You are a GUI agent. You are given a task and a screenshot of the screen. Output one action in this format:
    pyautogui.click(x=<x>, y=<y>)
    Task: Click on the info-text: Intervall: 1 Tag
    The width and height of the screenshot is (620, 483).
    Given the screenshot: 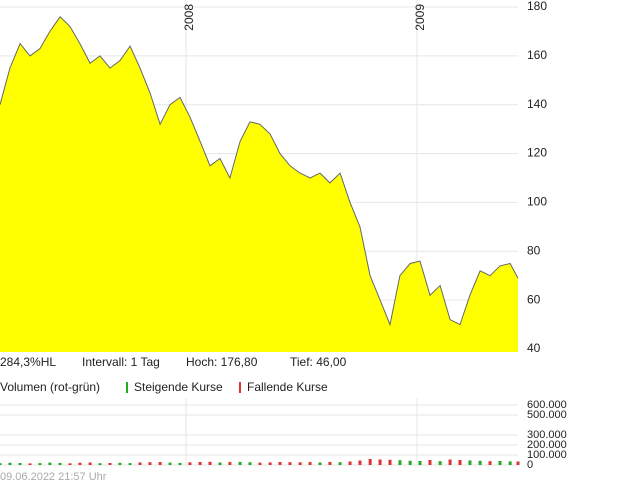 What is the action you would take?
    pyautogui.click(x=121, y=362)
    